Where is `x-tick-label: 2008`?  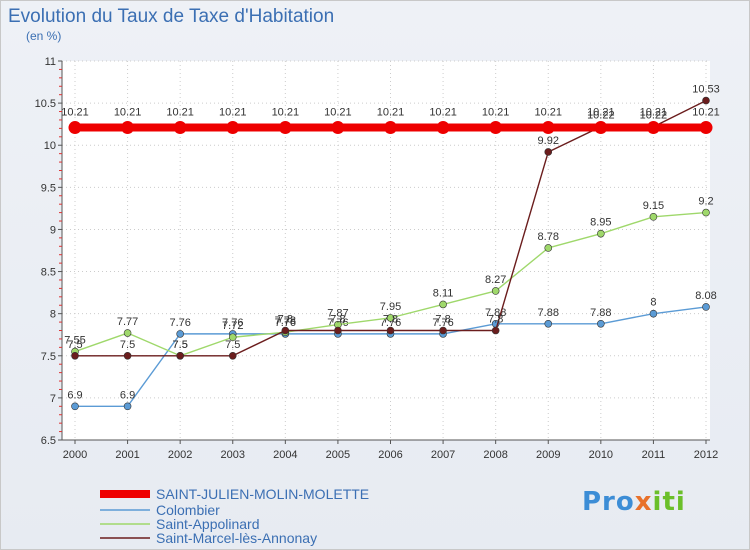
x-tick-label: 2008 is located at coordinates (495, 455).